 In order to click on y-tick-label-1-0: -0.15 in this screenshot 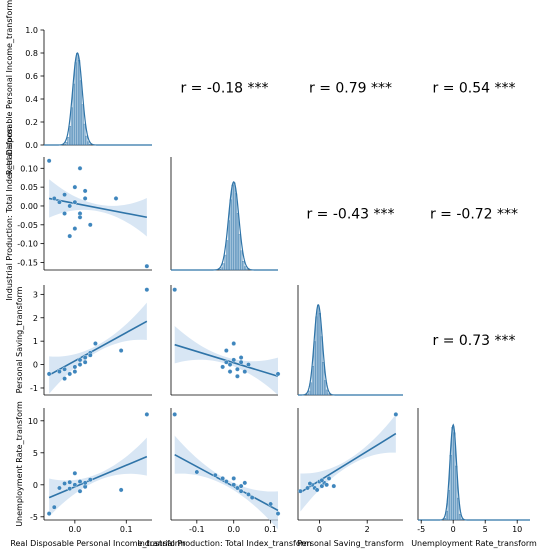, I will do `click(27, 262)`.